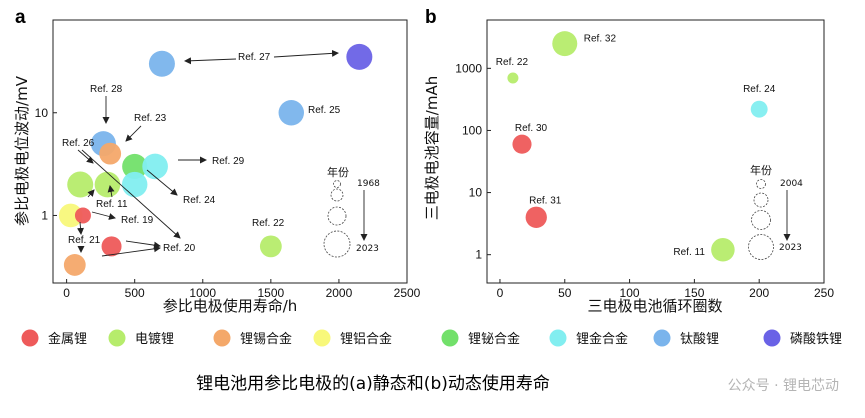  I want to click on panel-b-y-tick-label: 100, so click(472, 130).